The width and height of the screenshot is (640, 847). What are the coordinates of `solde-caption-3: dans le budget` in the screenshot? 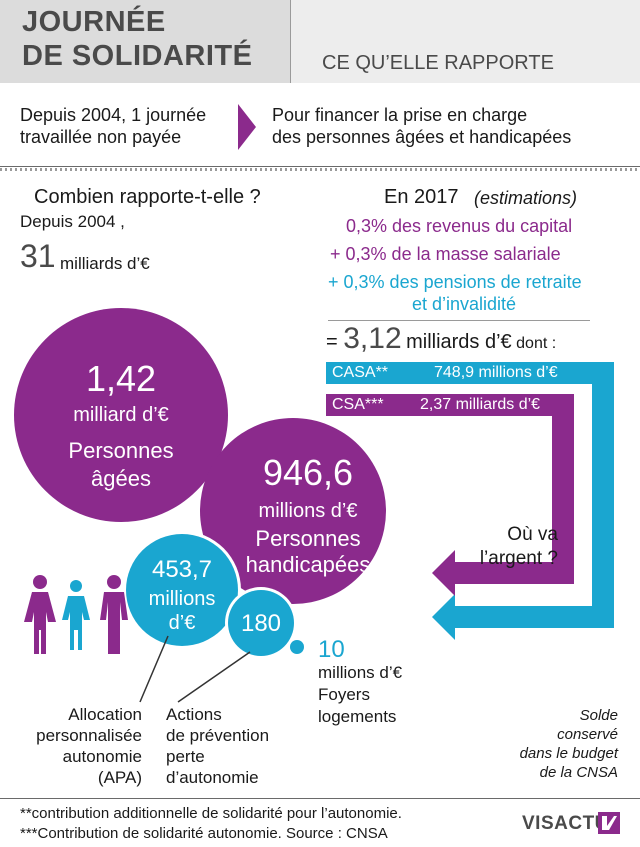 It's located at (568, 753).